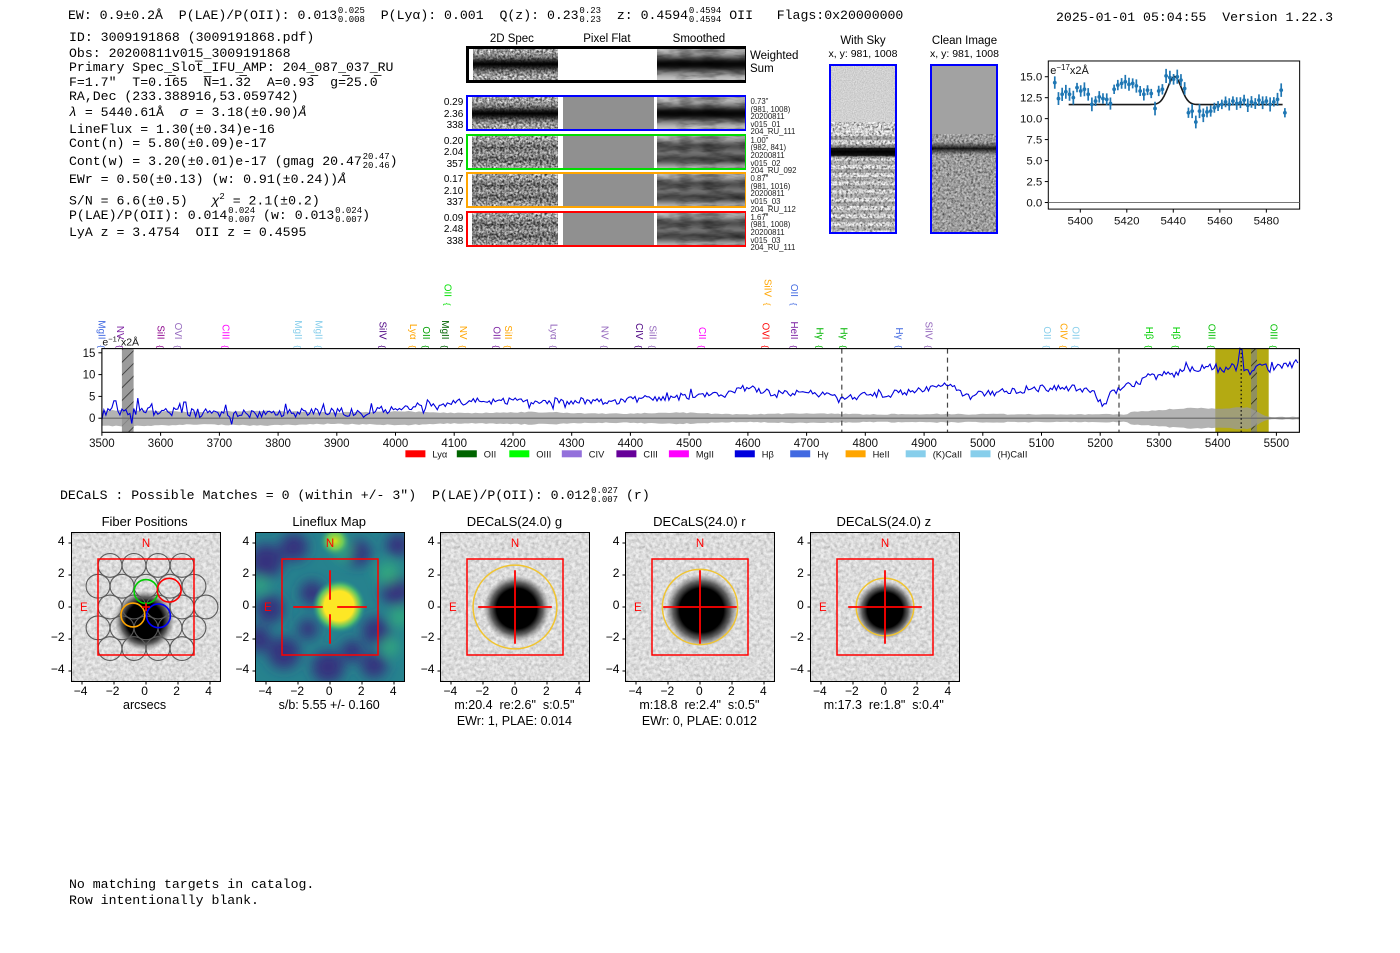 This screenshot has height=953, width=1400. What do you see at coordinates (947, 454) in the screenshot?
I see `svg-text: (K)CaII` at bounding box center [947, 454].